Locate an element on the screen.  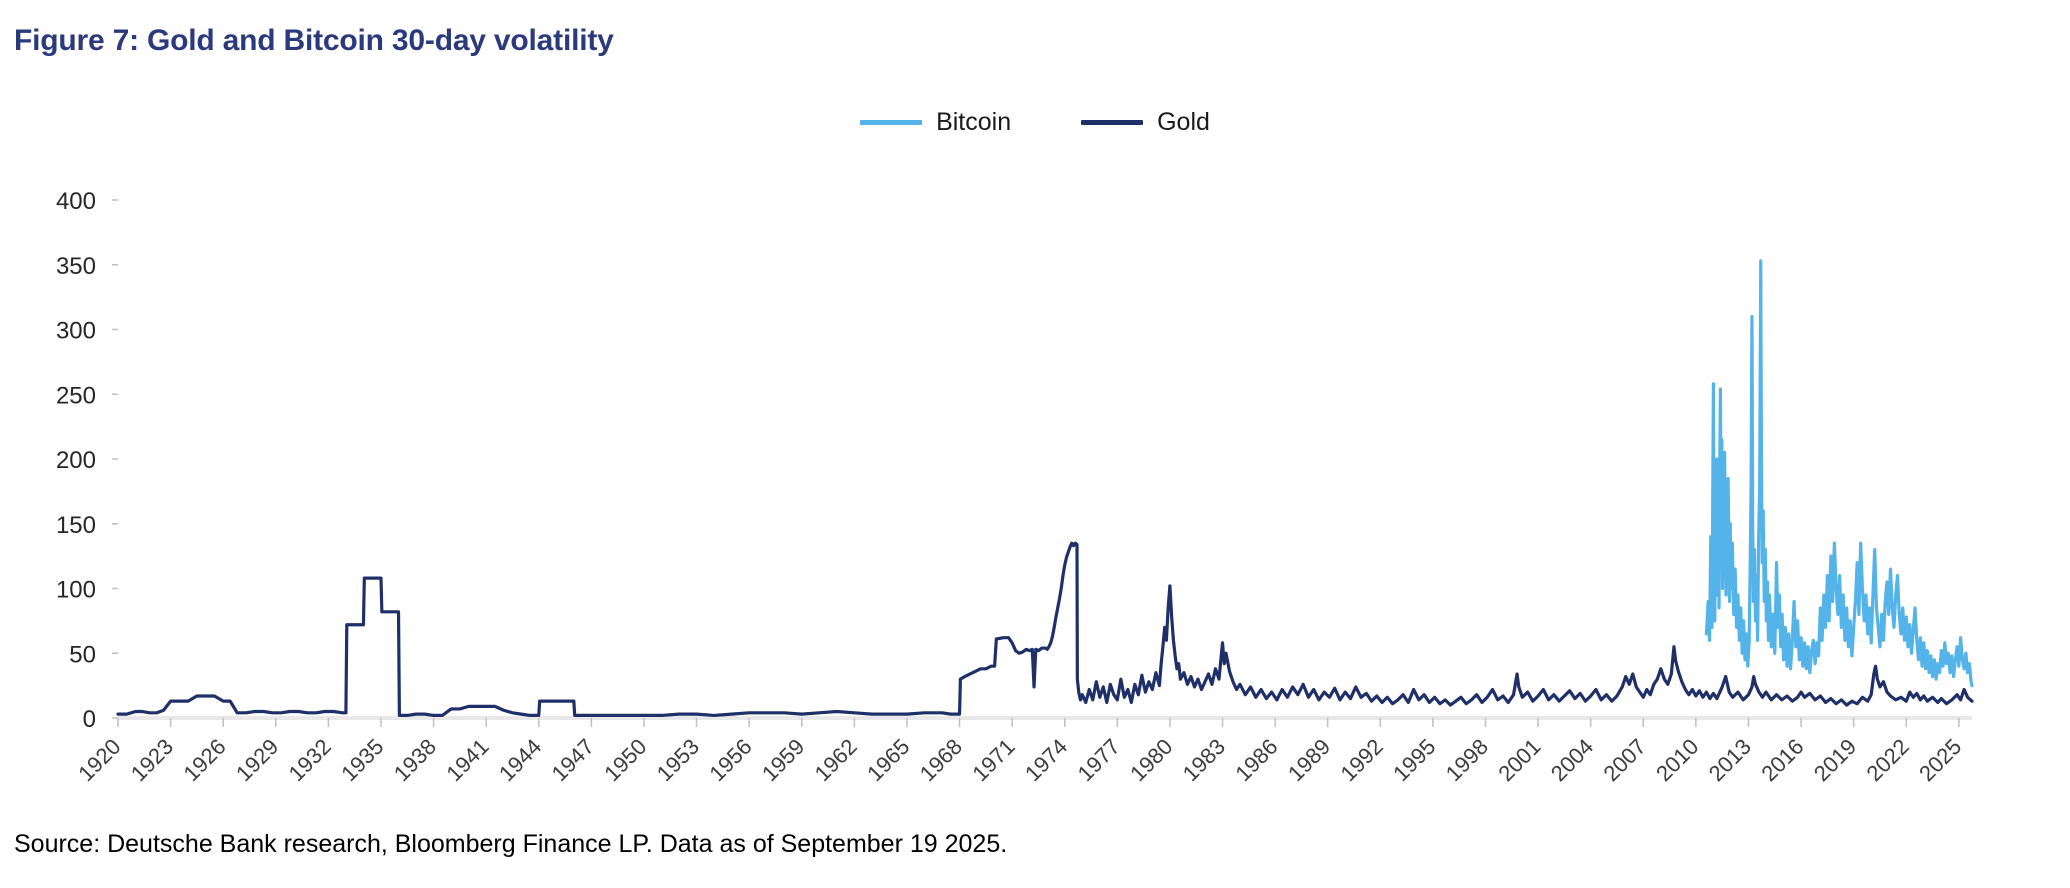
x-axis-tick-label: 1995 is located at coordinates (1414, 760).